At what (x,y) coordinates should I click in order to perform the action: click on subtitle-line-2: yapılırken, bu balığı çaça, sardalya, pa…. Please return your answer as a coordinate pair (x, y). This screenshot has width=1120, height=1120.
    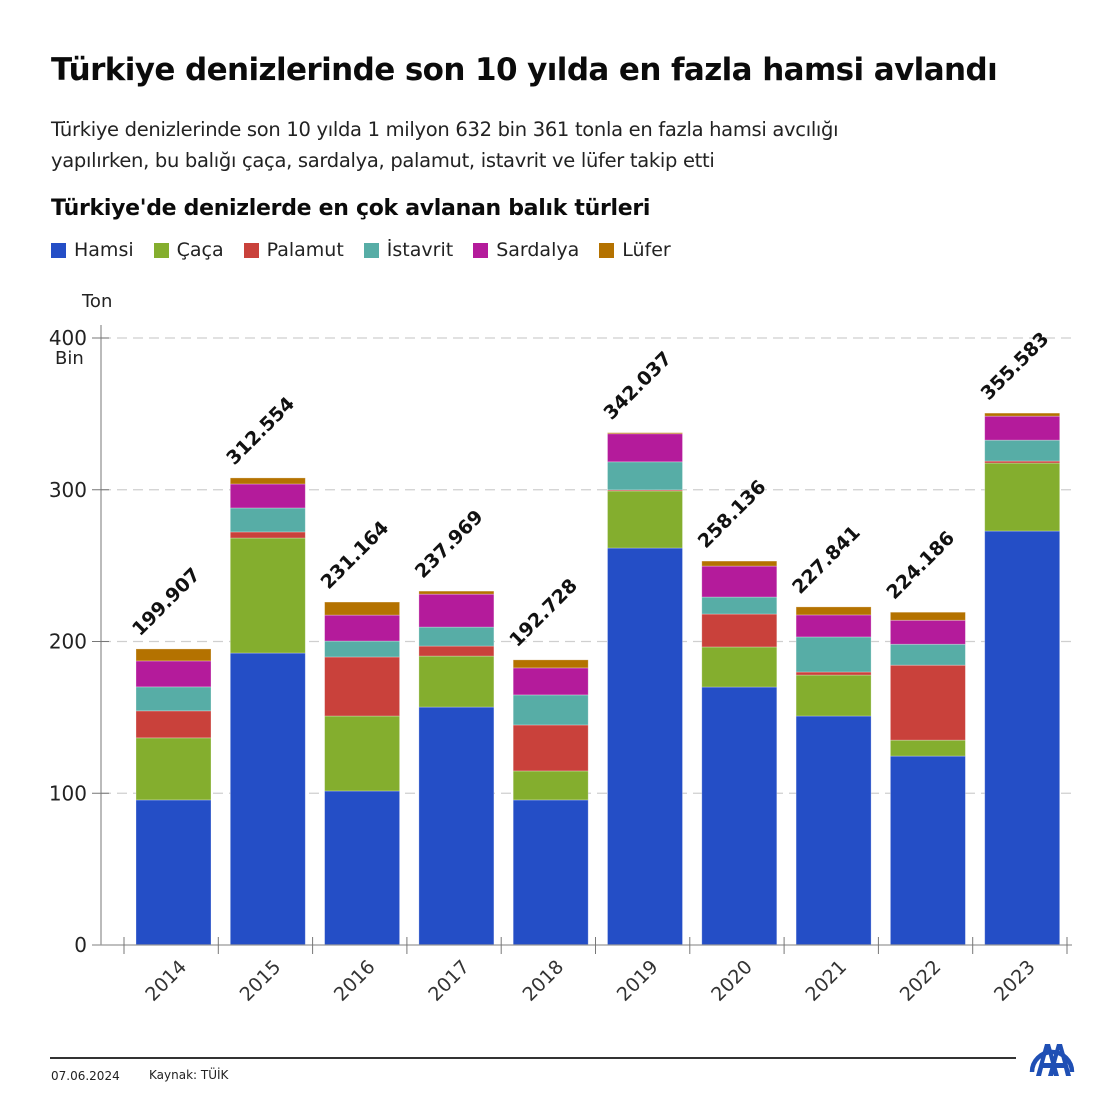
    Looking at the image, I should click on (383, 160).